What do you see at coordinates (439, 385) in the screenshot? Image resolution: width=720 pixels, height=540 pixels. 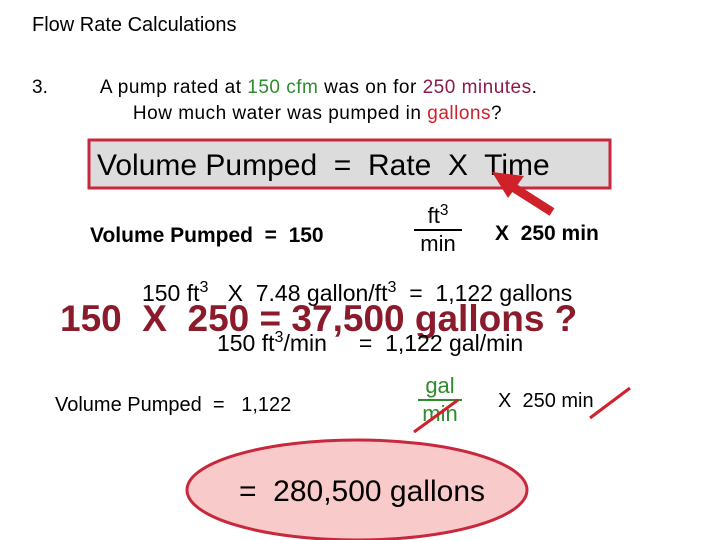 I see `numerator: gal` at bounding box center [439, 385].